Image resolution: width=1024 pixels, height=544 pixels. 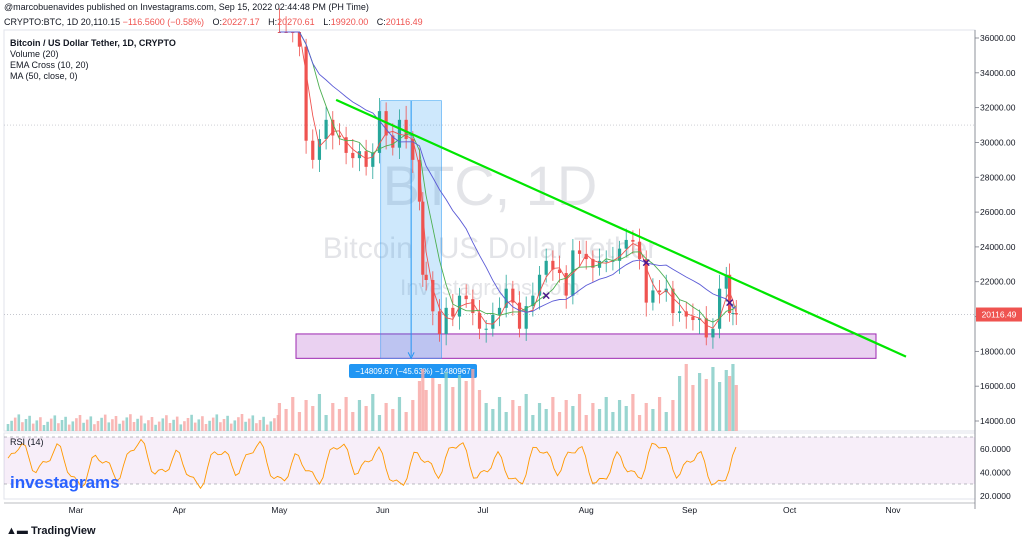 What do you see at coordinates (995, 449) in the screenshot?
I see `rsi-tick-label: 60.0000` at bounding box center [995, 449].